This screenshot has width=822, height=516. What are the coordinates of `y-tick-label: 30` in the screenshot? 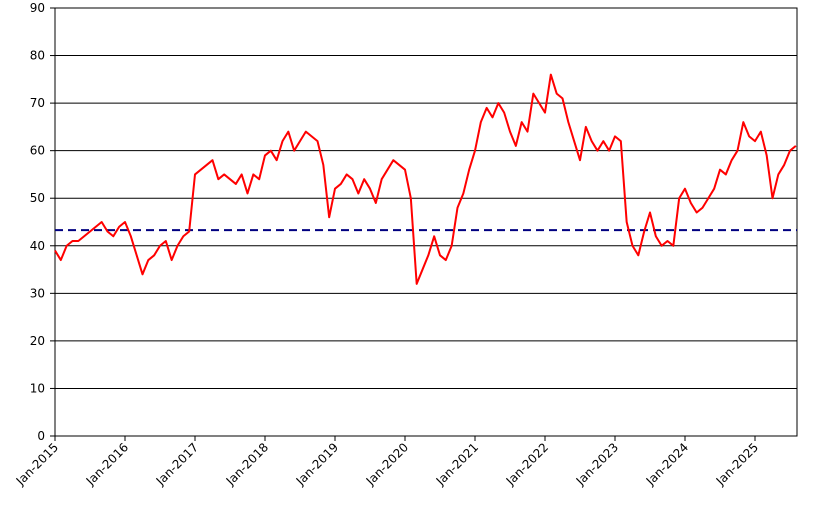 It's located at (37, 293).